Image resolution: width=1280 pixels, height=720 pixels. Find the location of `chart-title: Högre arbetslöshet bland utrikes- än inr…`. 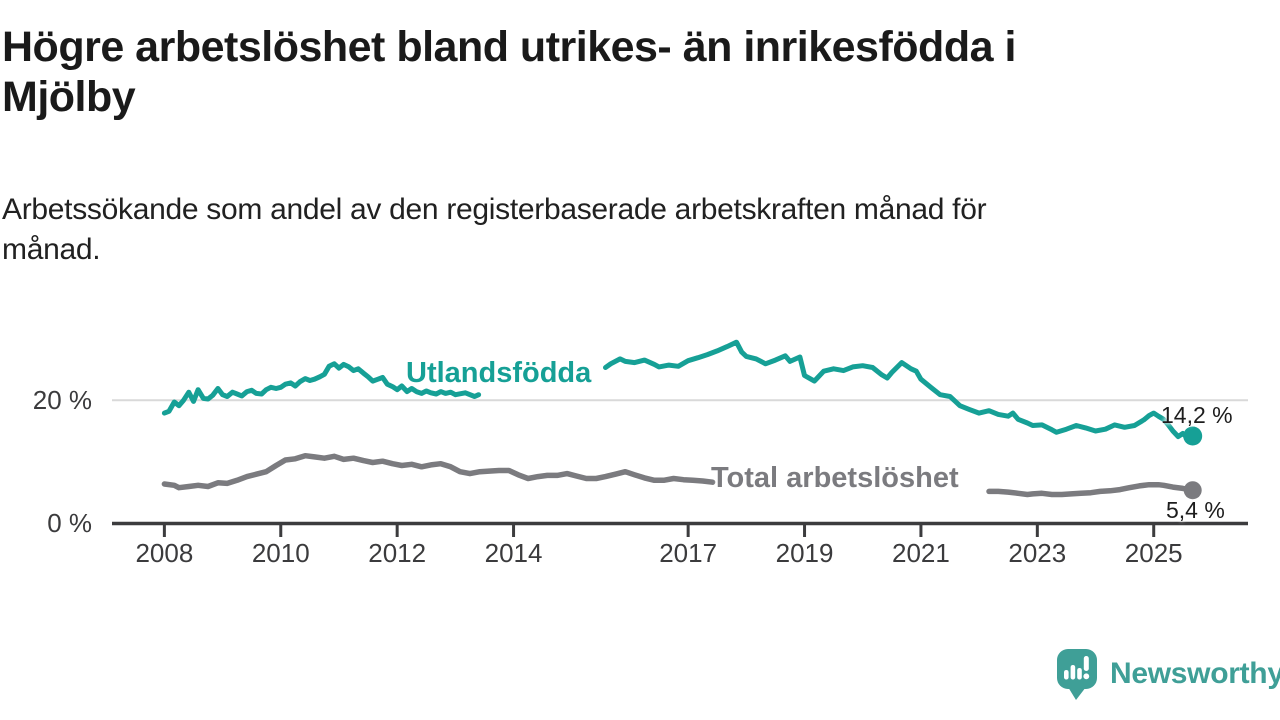

chart-title: Högre arbetslöshet bland utrikes- än inr… is located at coordinates (509, 72).